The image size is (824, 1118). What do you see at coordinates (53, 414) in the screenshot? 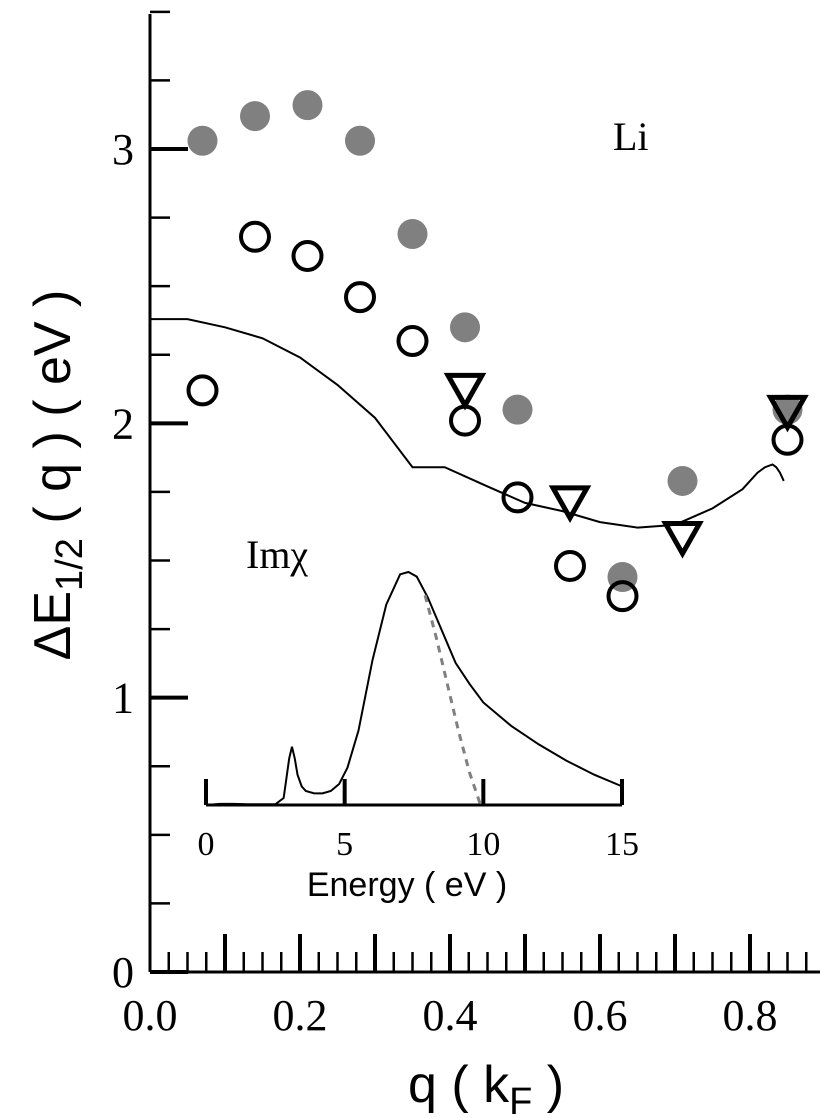
I see `y-axis-title-rest: ( q ) ( eV )` at bounding box center [53, 414].